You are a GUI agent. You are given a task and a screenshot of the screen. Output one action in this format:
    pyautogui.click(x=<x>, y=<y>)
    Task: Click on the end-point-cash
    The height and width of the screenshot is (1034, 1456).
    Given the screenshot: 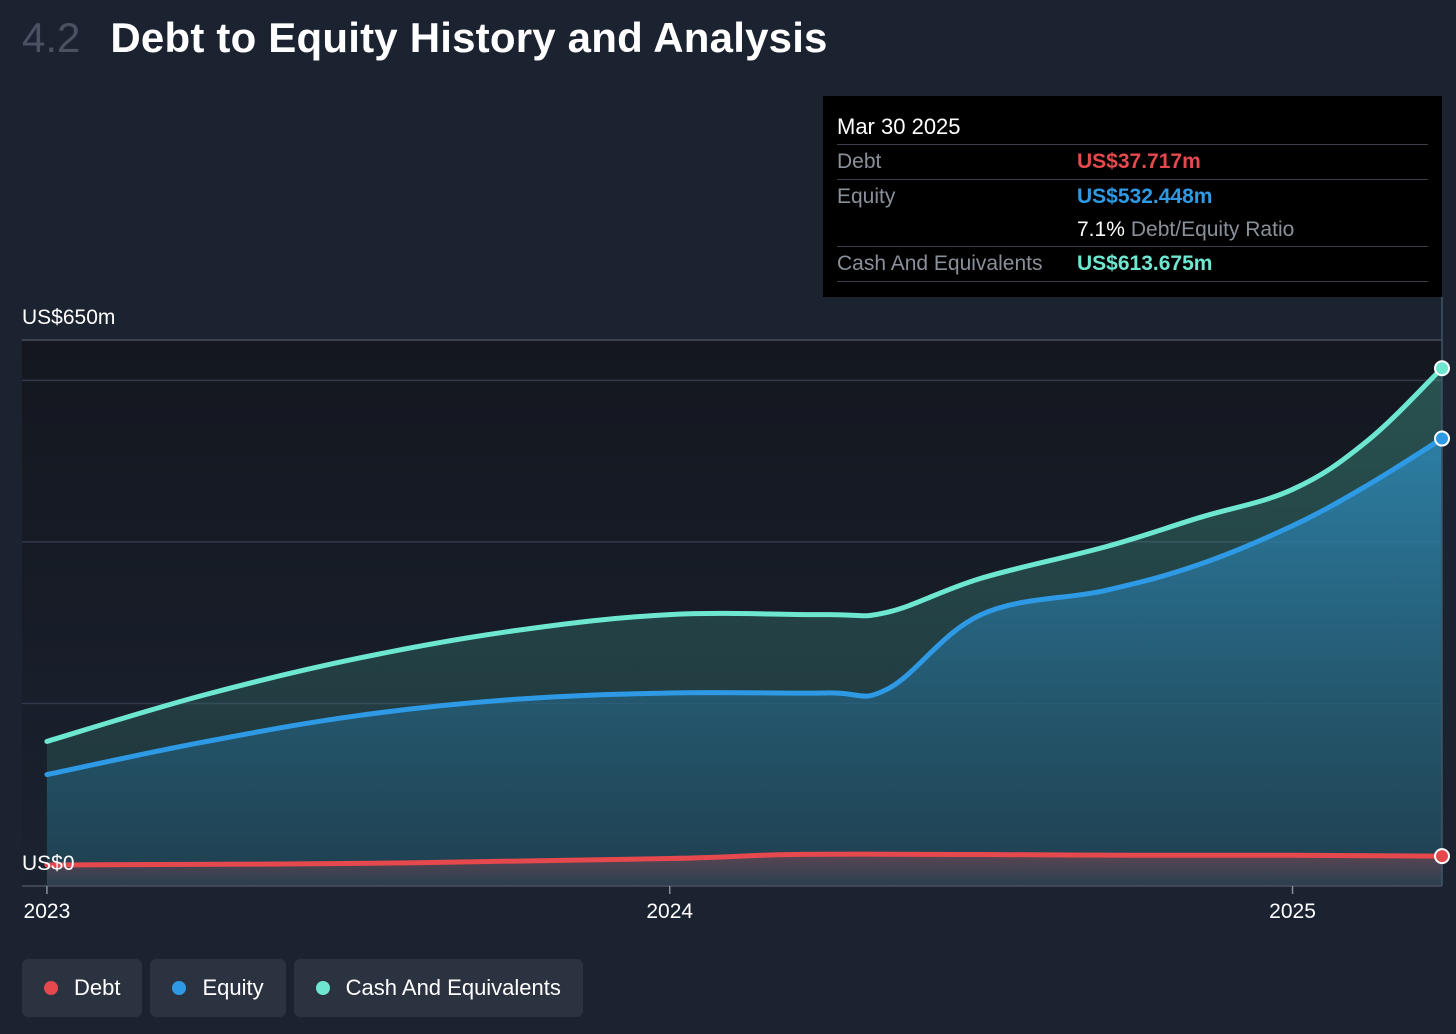 What is the action you would take?
    pyautogui.click(x=1442, y=368)
    